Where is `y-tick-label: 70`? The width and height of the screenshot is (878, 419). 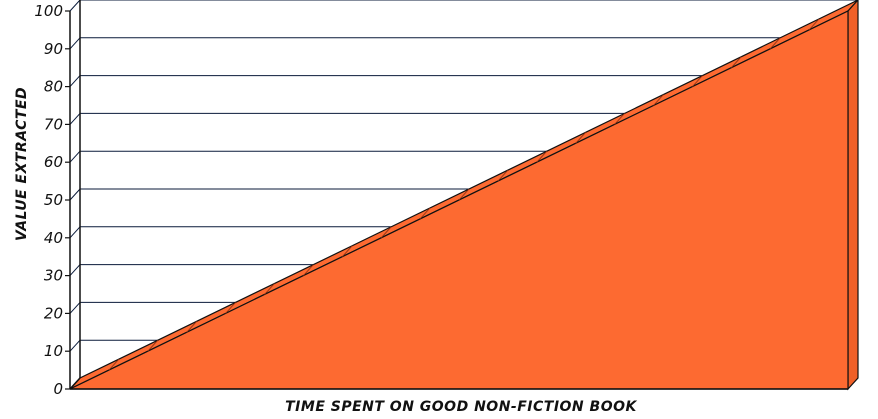 y-tick-label: 70 is located at coordinates (53, 124).